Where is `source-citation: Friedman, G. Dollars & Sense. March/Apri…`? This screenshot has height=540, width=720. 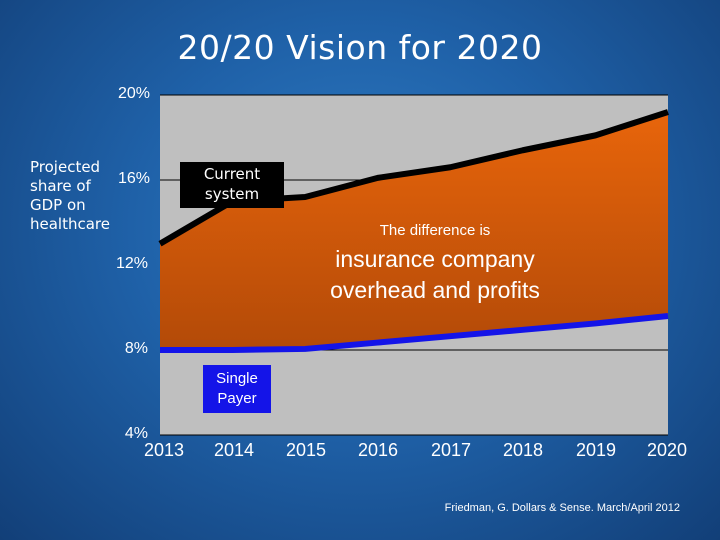 source-citation: Friedman, G. Dollars & Sense. March/Apri… is located at coordinates (562, 508).